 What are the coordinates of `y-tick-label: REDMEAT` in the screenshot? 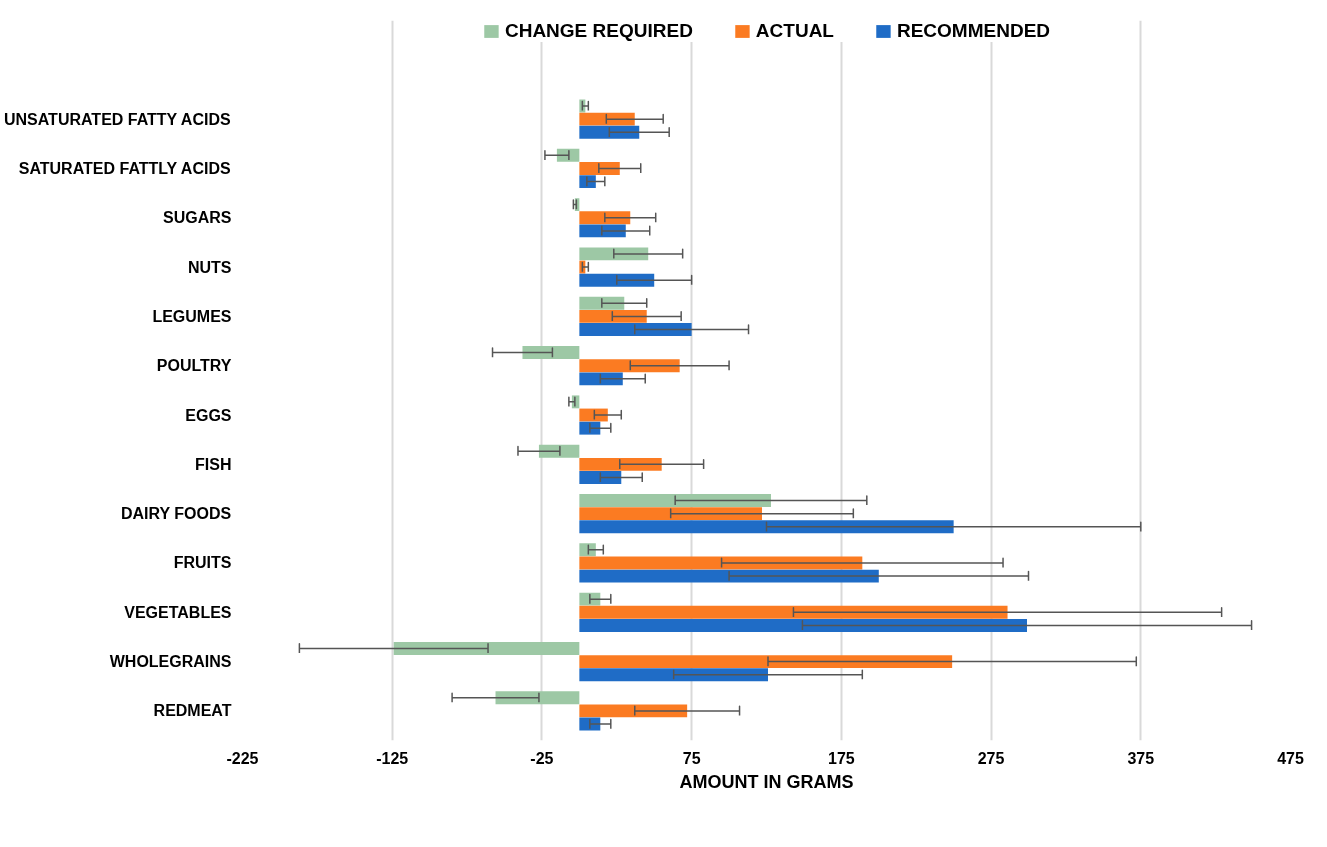 It's located at (192, 711).